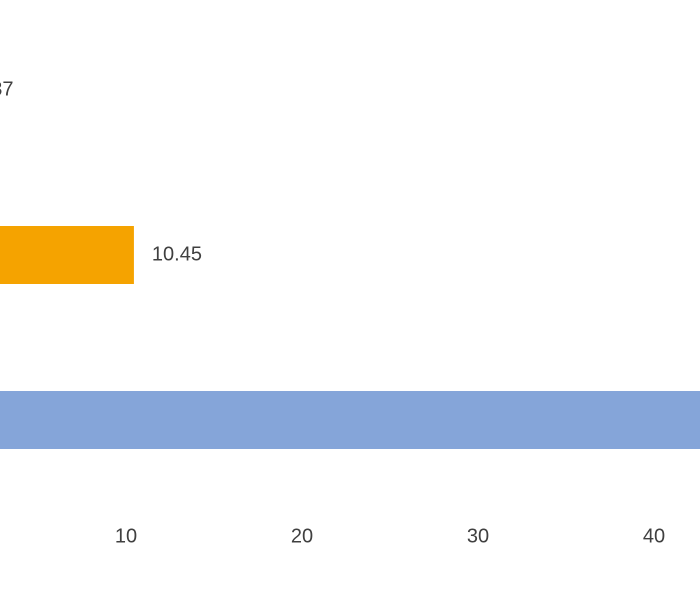 This screenshot has height=600, width=700. Describe the element at coordinates (126, 536) in the screenshot. I see `x-tick-label: 10` at that location.